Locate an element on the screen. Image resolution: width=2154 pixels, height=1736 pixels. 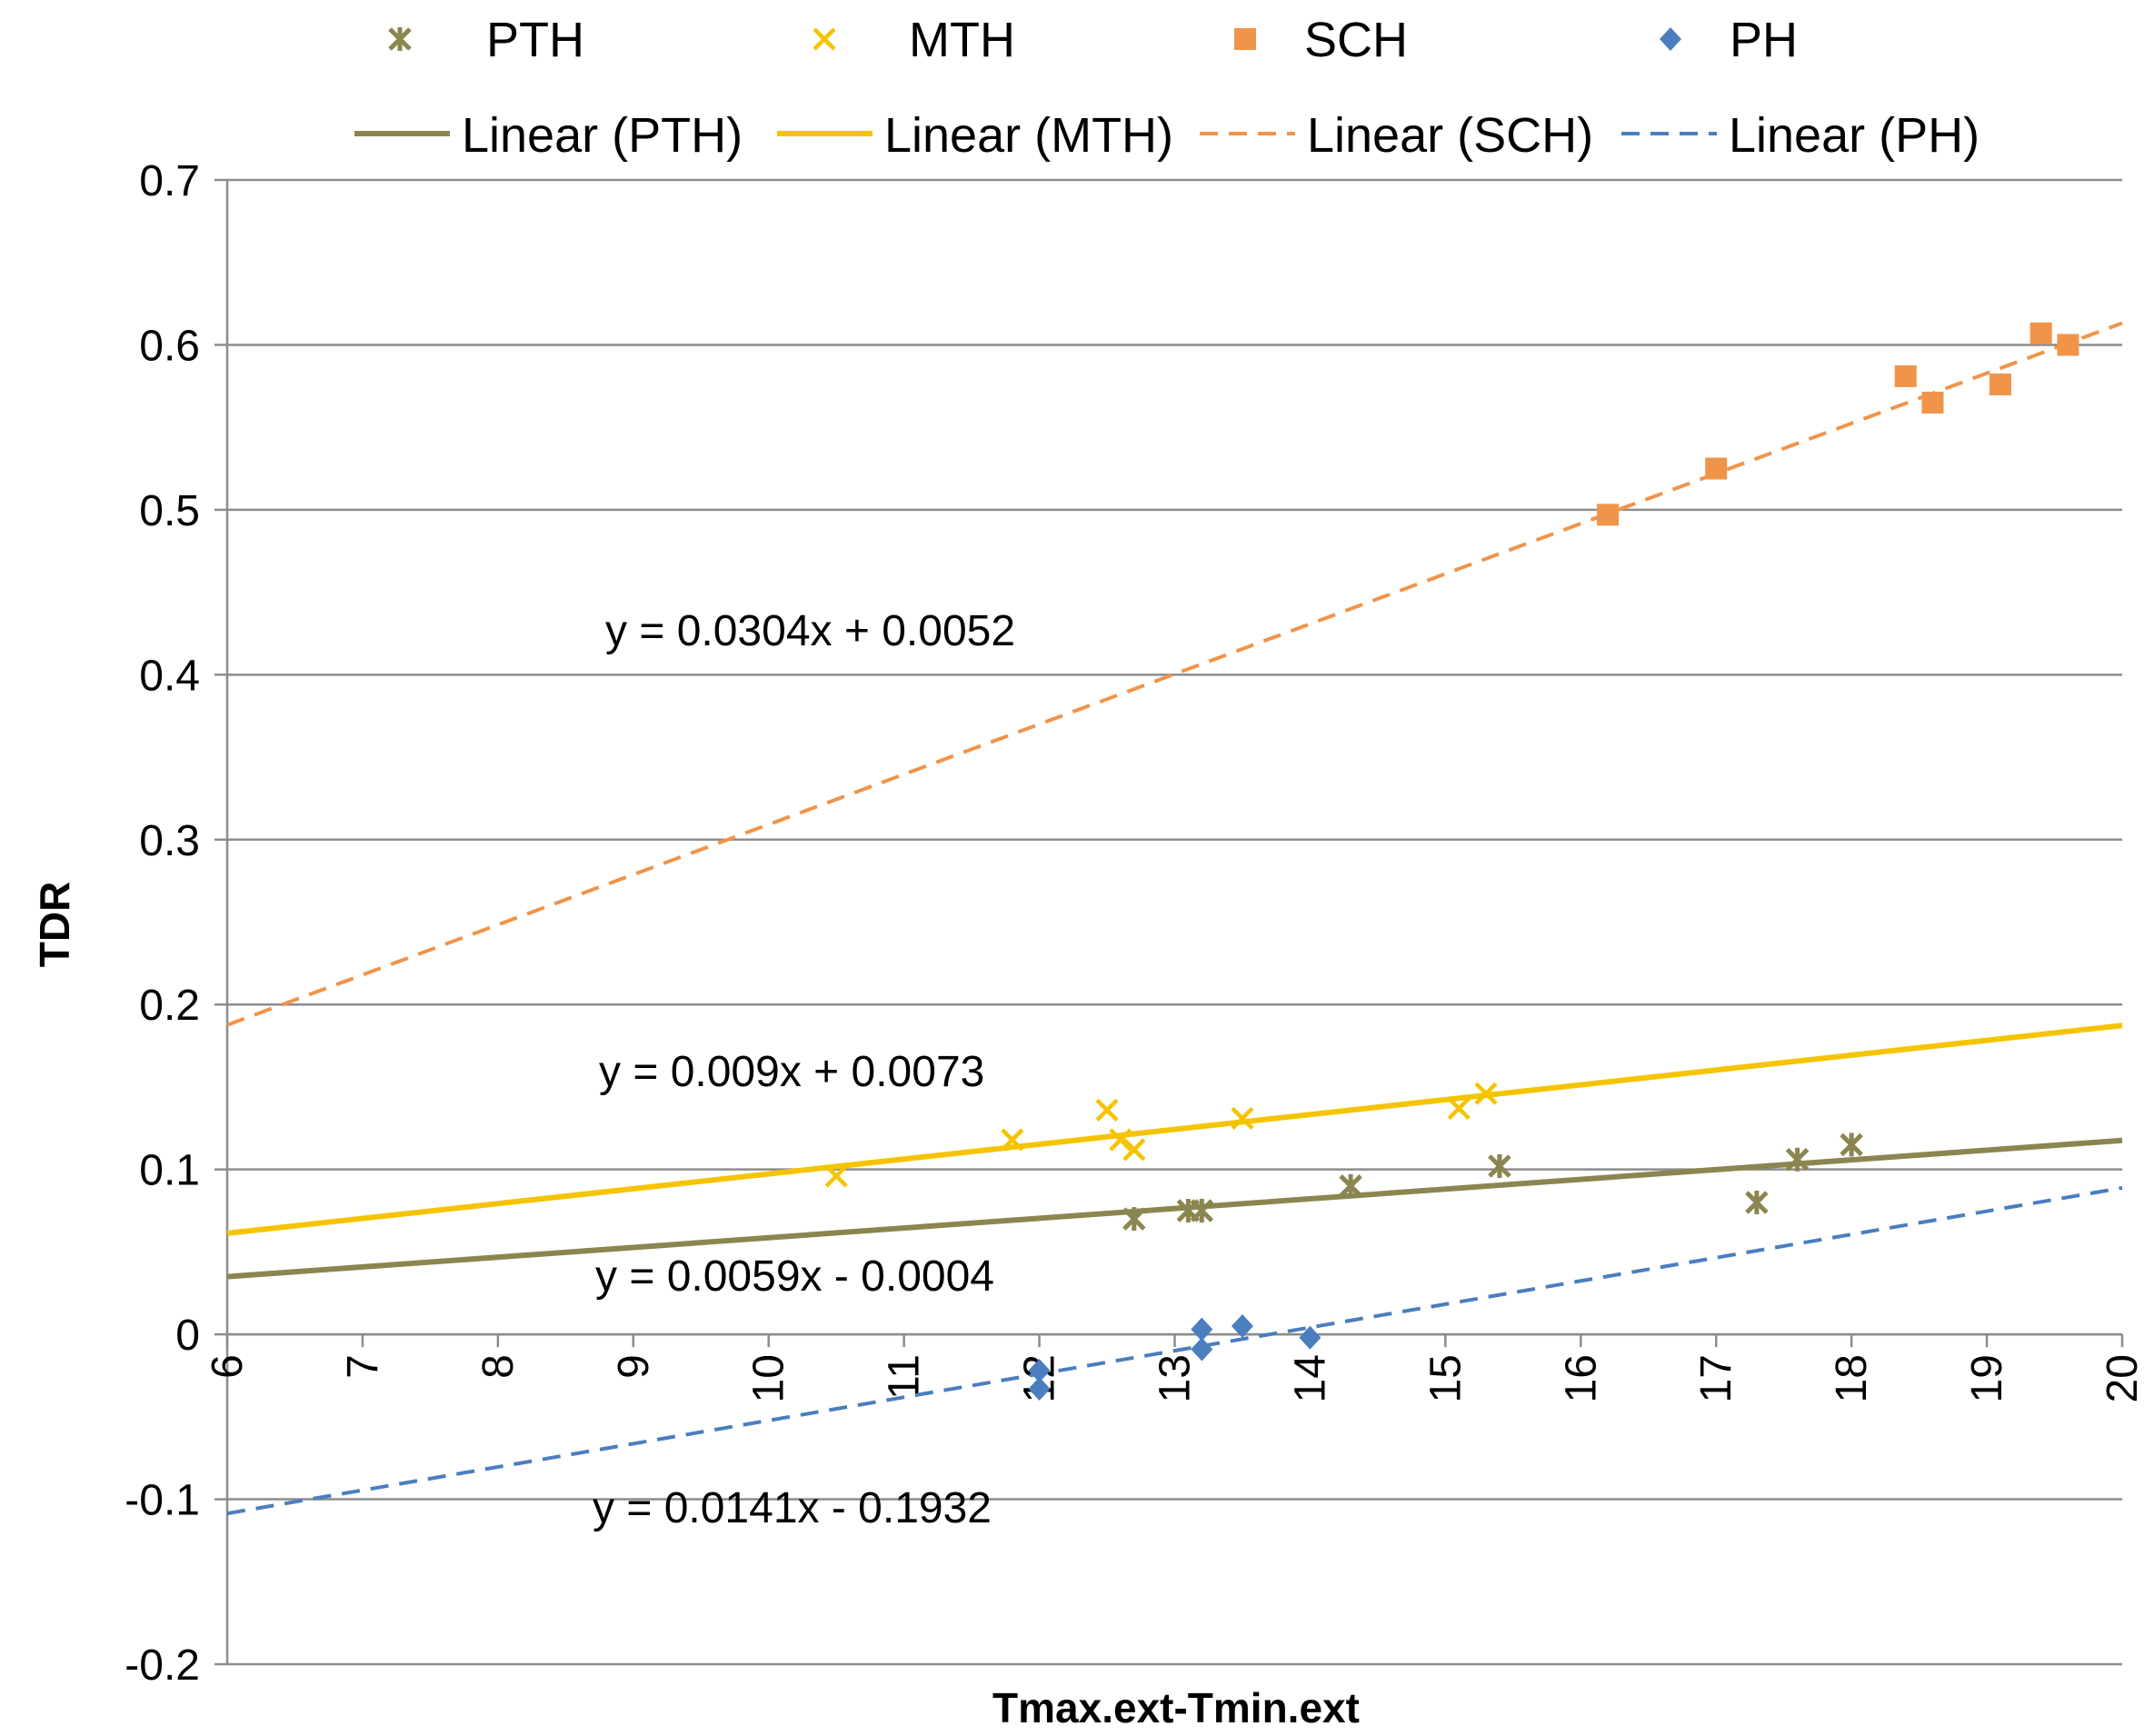
y-tick-label: 0.6 is located at coordinates (169, 346).